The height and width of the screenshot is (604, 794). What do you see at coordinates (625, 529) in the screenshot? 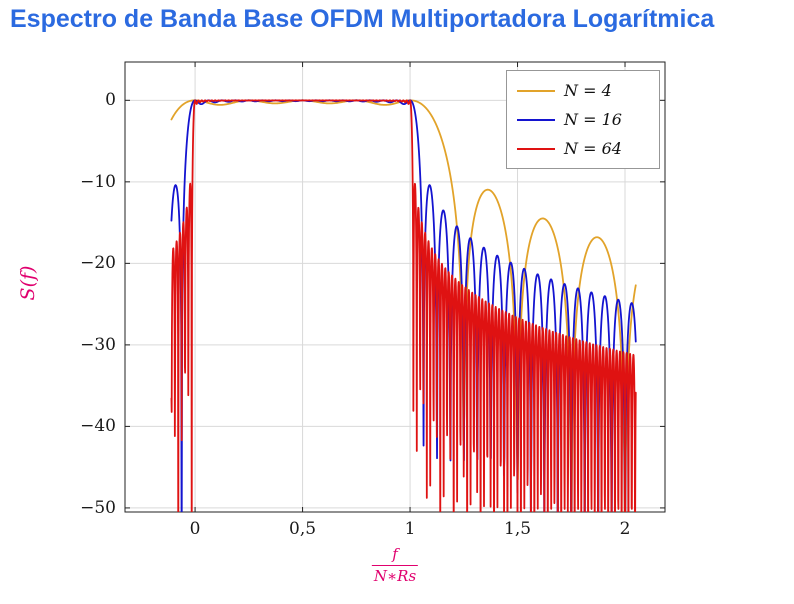
I see `x-tick-label: 2` at bounding box center [625, 529].